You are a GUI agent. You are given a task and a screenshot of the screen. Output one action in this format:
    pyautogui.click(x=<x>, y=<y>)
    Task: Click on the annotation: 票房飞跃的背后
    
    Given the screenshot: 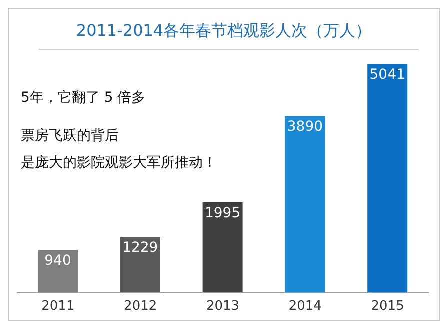 What is the action you would take?
    pyautogui.click(x=70, y=136)
    